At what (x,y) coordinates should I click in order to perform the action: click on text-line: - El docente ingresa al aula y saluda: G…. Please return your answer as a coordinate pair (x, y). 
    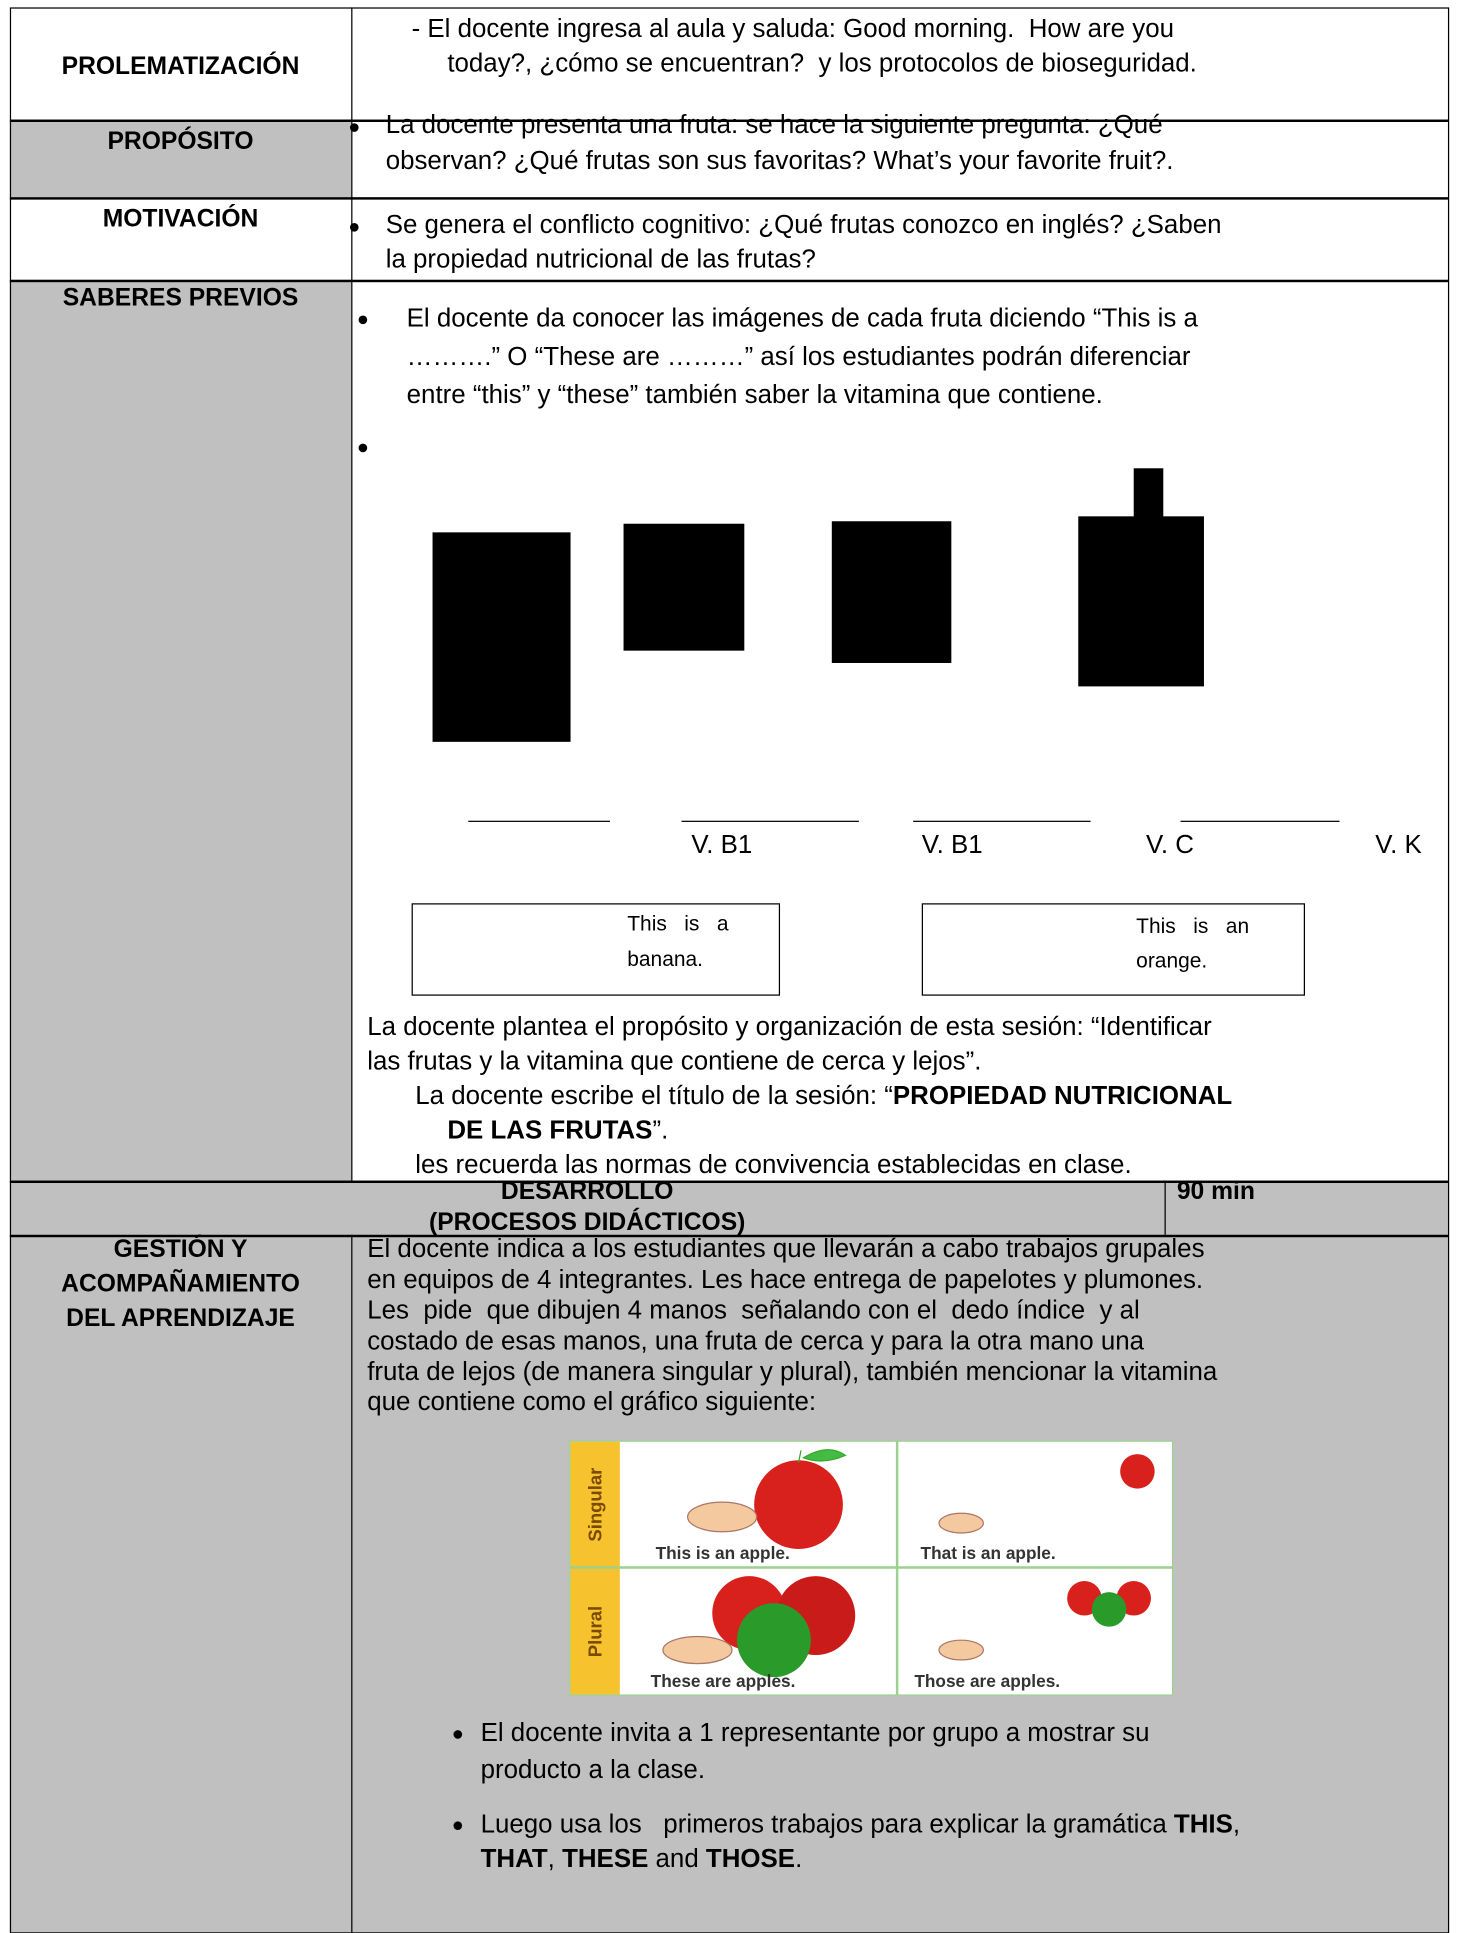
    Looking at the image, I should click on (792, 29).